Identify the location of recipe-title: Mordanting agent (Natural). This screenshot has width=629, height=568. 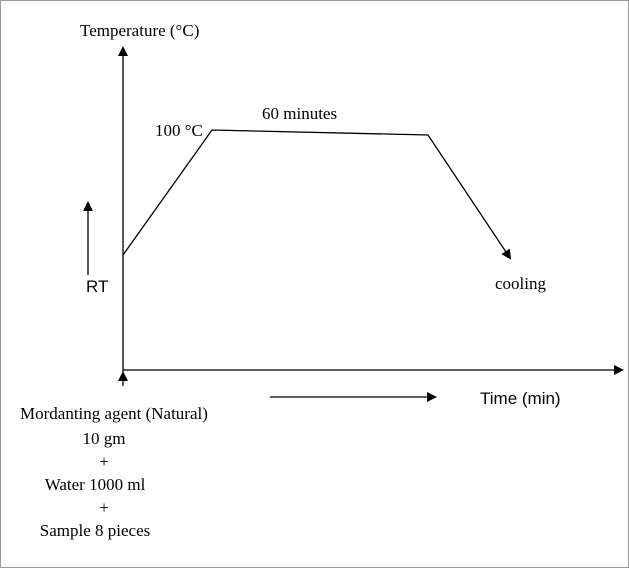
(114, 413).